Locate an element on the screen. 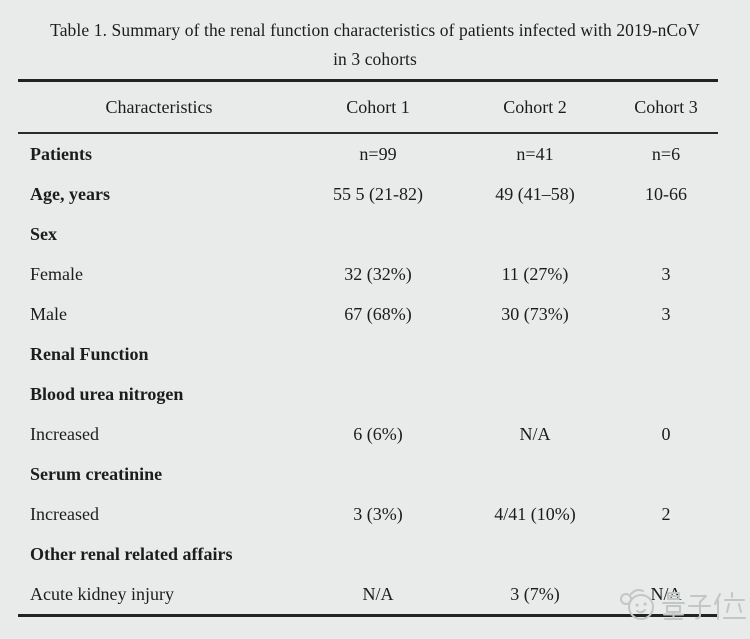 This screenshot has width=750, height=639. table-row: Acute kidney injury N/A 3 (7%) N/A is located at coordinates (368, 594).